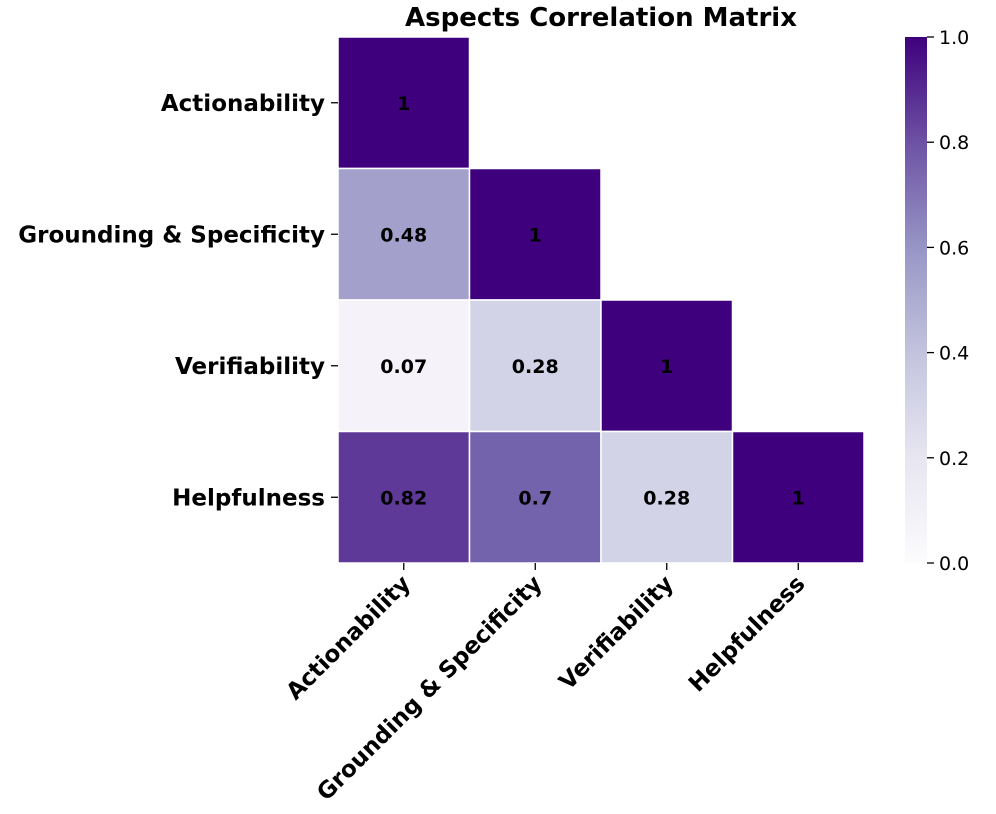 The image size is (996, 814). I want to click on colorbar-tick-label: 0.4, so click(954, 354).